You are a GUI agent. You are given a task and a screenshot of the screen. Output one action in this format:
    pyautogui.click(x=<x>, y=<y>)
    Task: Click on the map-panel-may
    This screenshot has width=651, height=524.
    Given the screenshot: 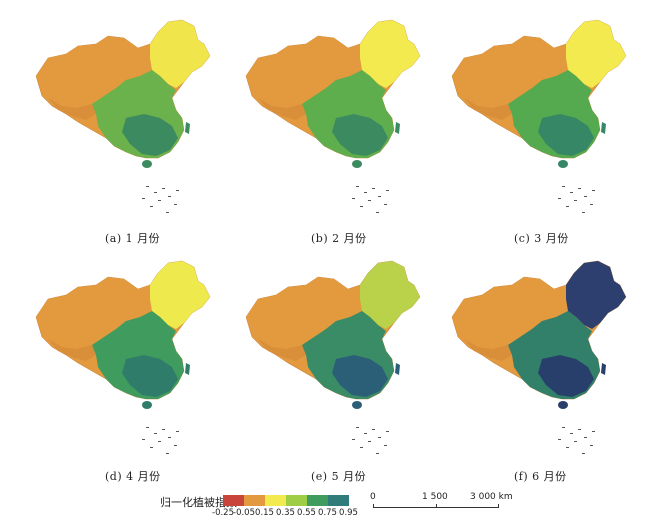 What is the action you would take?
    pyautogui.click(x=330, y=355)
    